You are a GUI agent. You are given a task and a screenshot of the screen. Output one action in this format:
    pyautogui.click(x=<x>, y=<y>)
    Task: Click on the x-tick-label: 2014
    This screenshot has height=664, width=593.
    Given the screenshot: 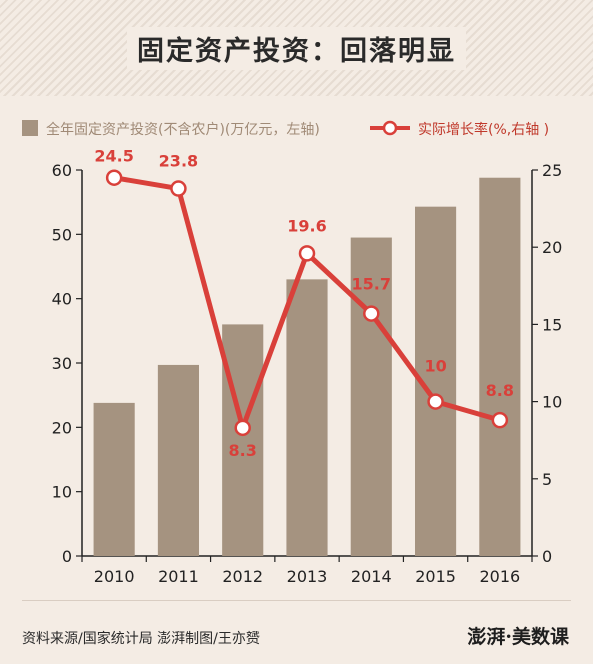 What is the action you would take?
    pyautogui.click(x=371, y=576)
    